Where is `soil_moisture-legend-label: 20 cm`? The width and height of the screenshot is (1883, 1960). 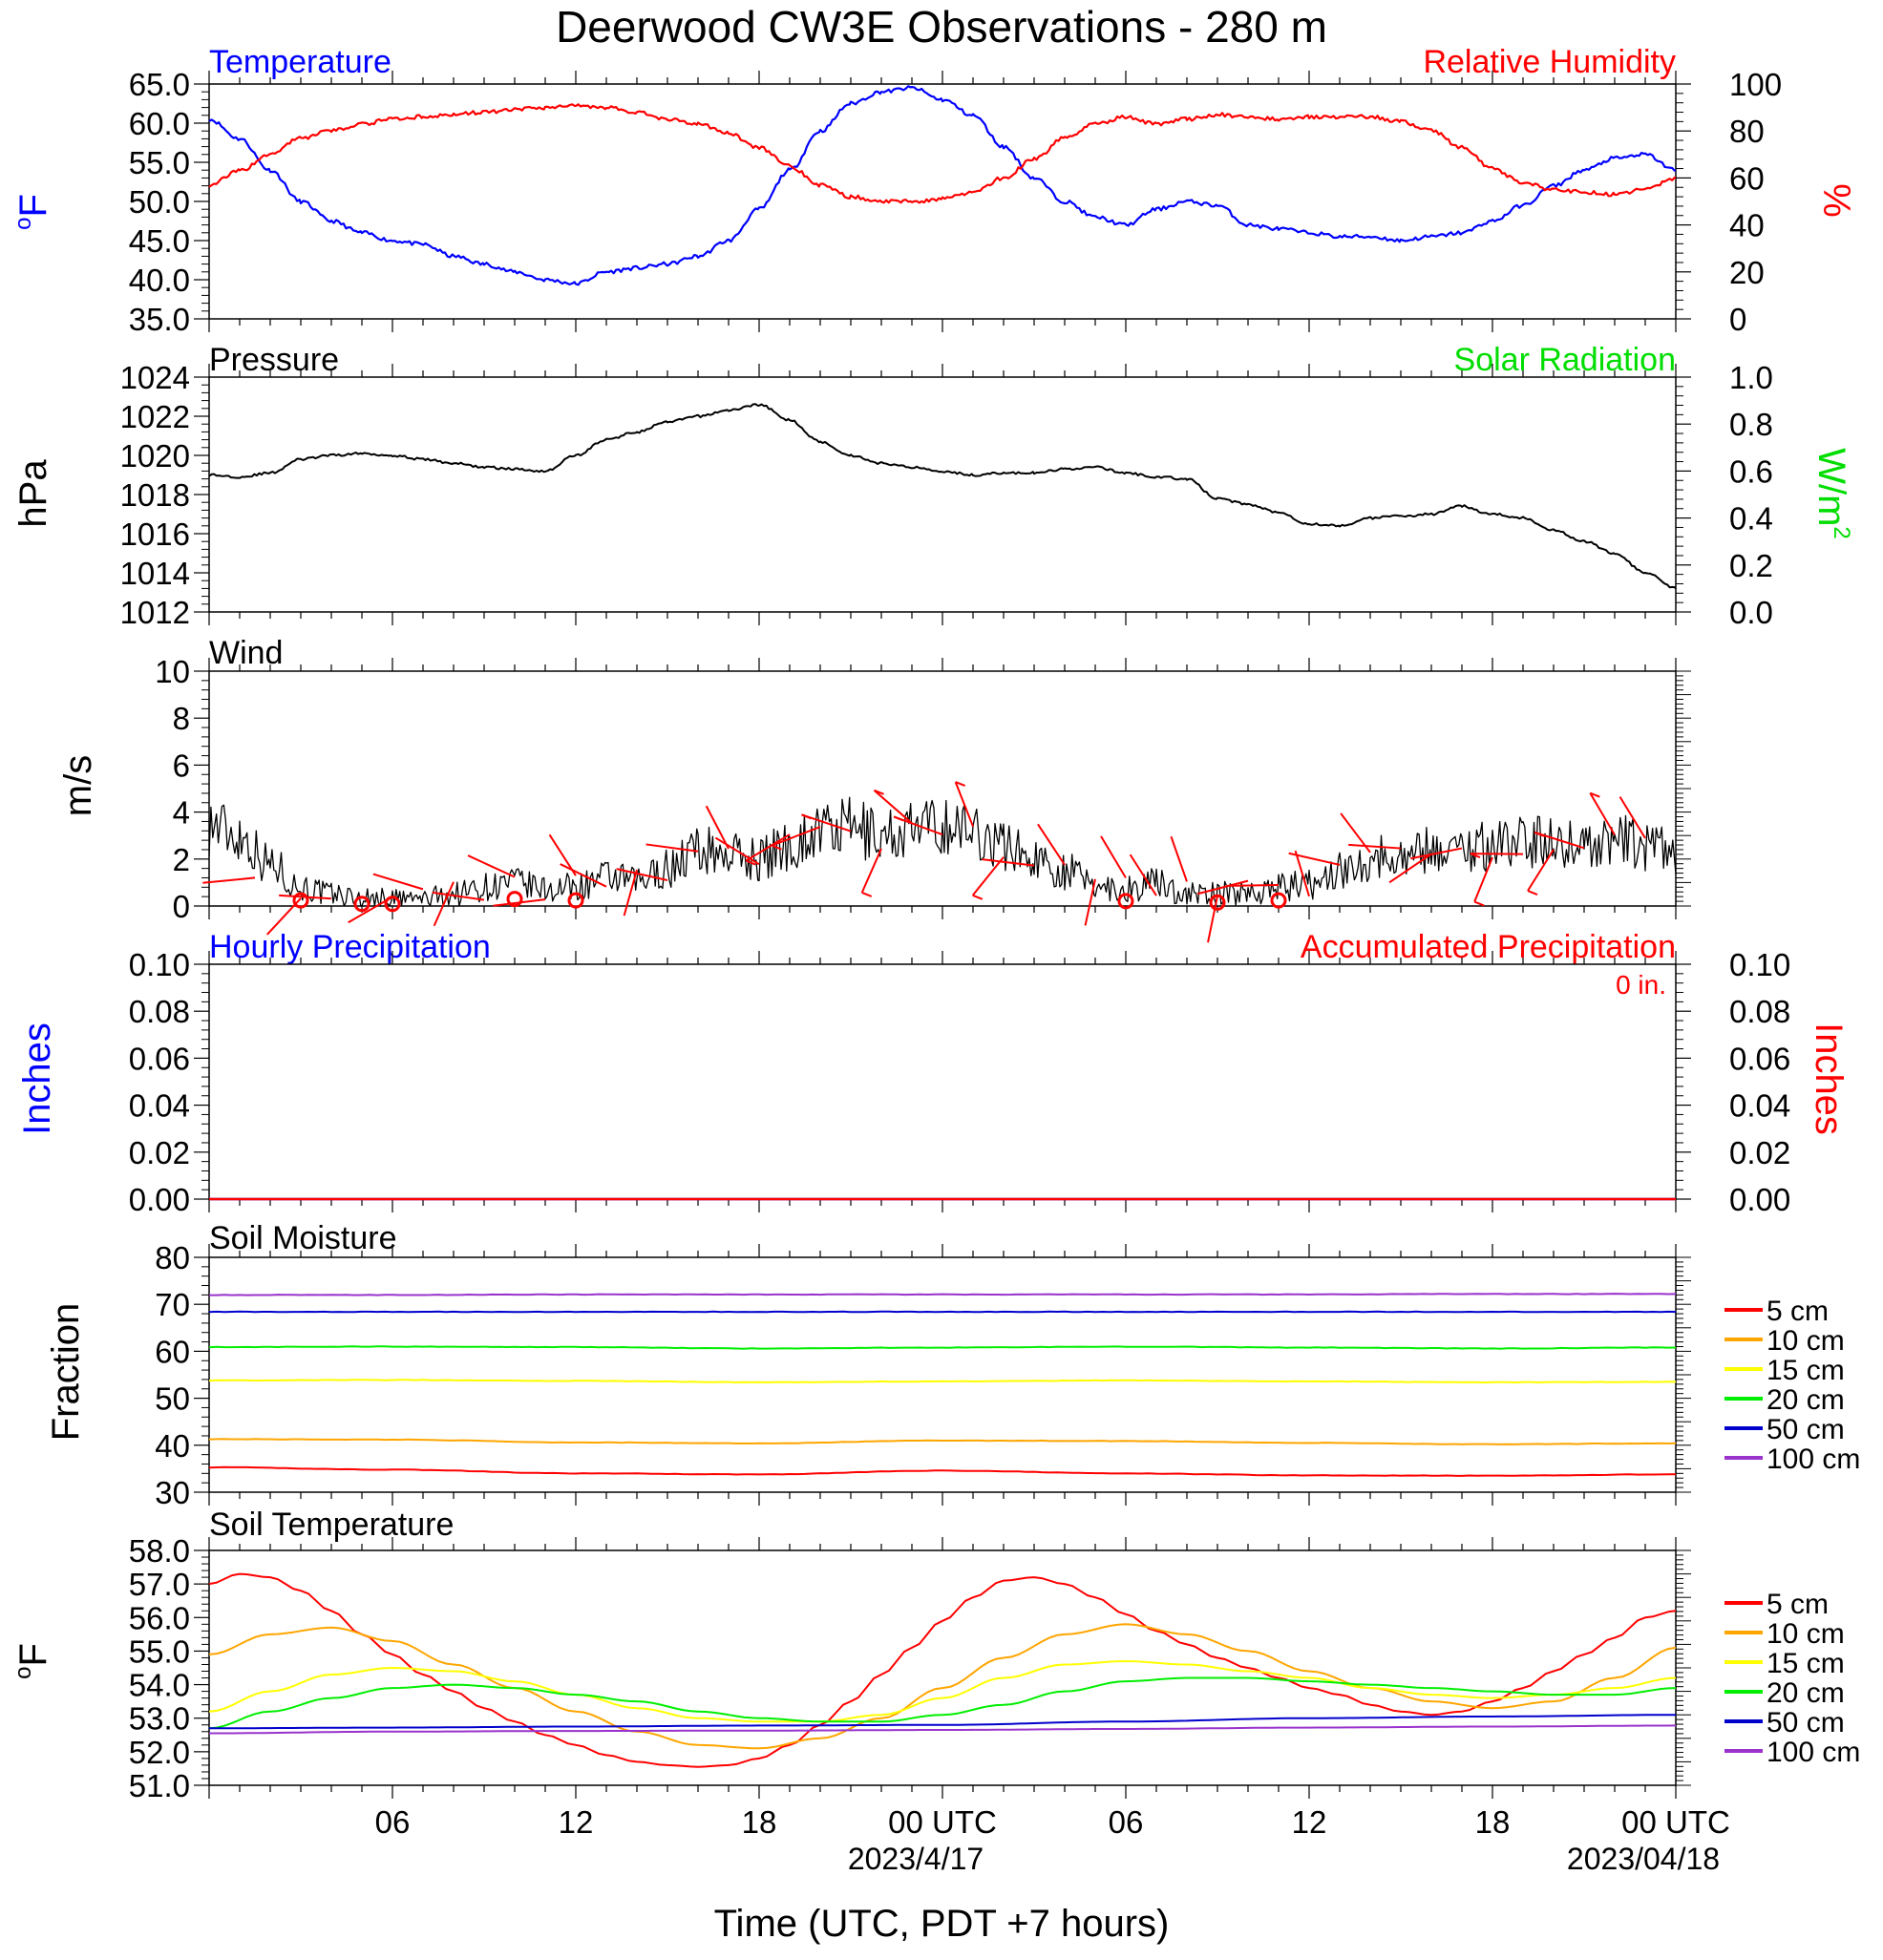
soil_moisture-legend-label: 20 cm is located at coordinates (1806, 1400).